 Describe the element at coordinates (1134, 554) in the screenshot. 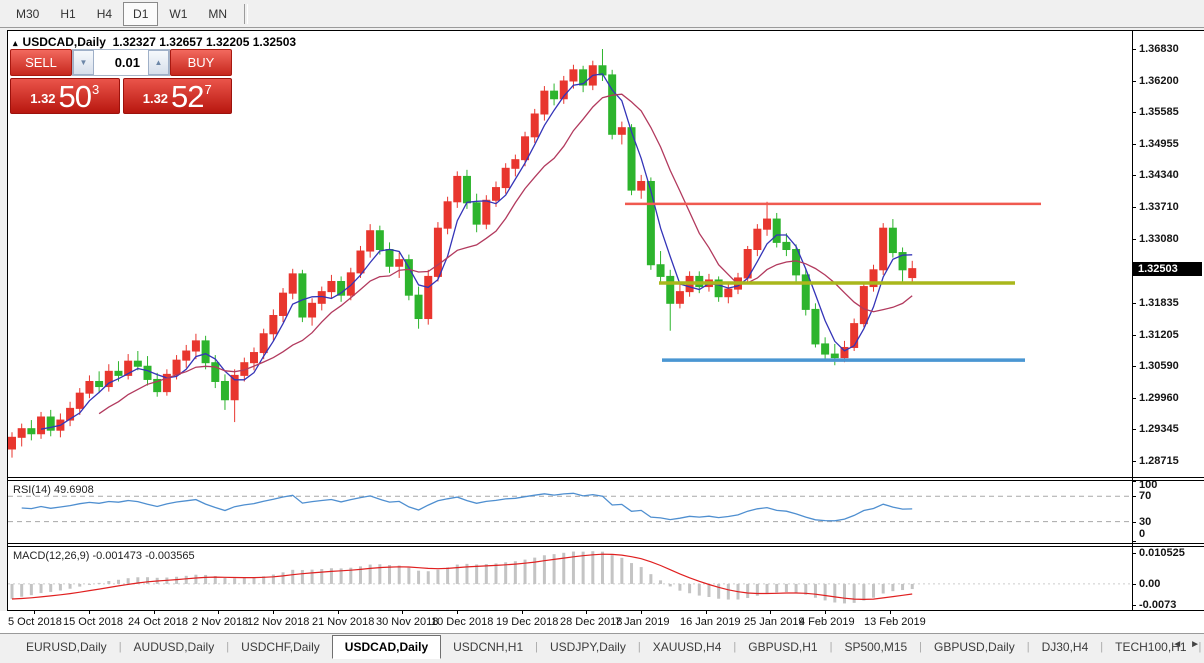

I see `macd-axis-tick` at that location.